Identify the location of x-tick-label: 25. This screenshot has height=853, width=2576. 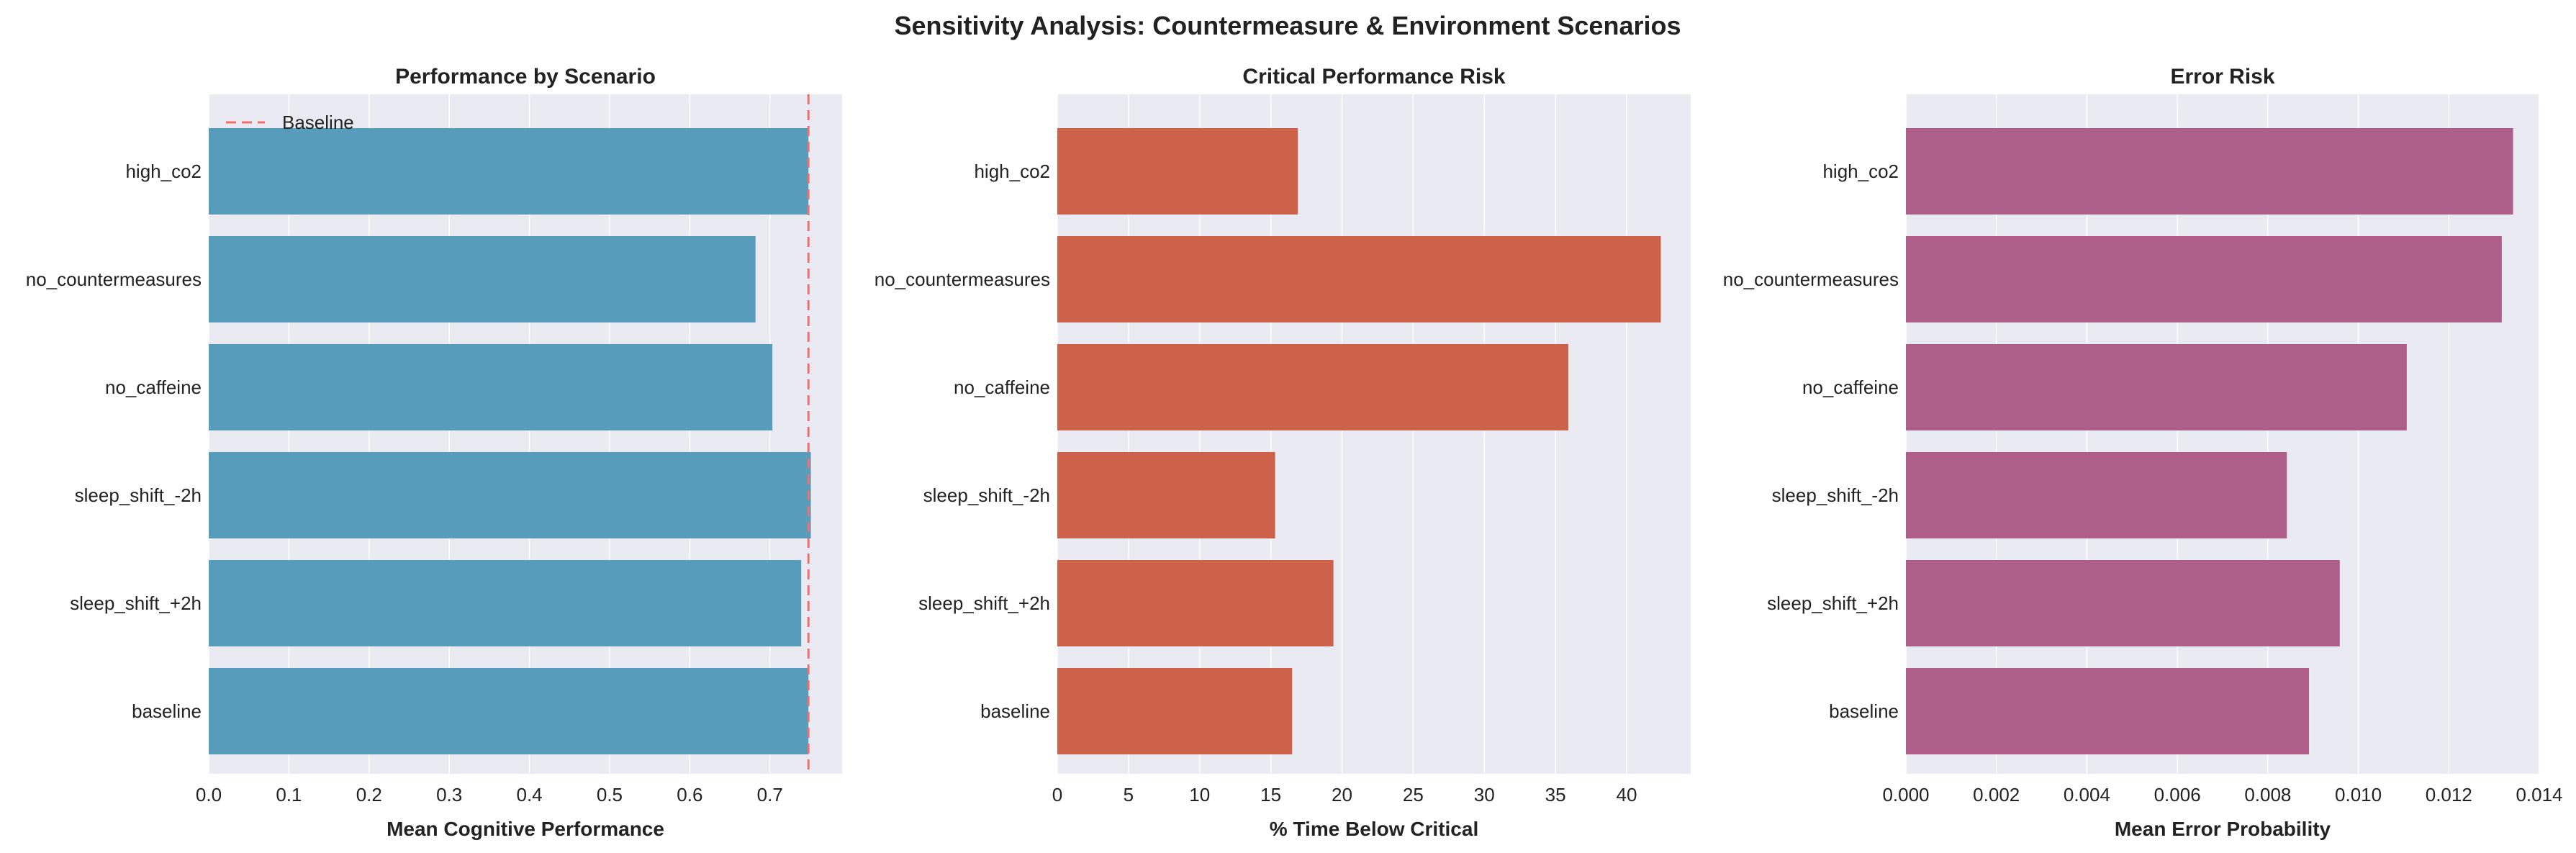
(1414, 794).